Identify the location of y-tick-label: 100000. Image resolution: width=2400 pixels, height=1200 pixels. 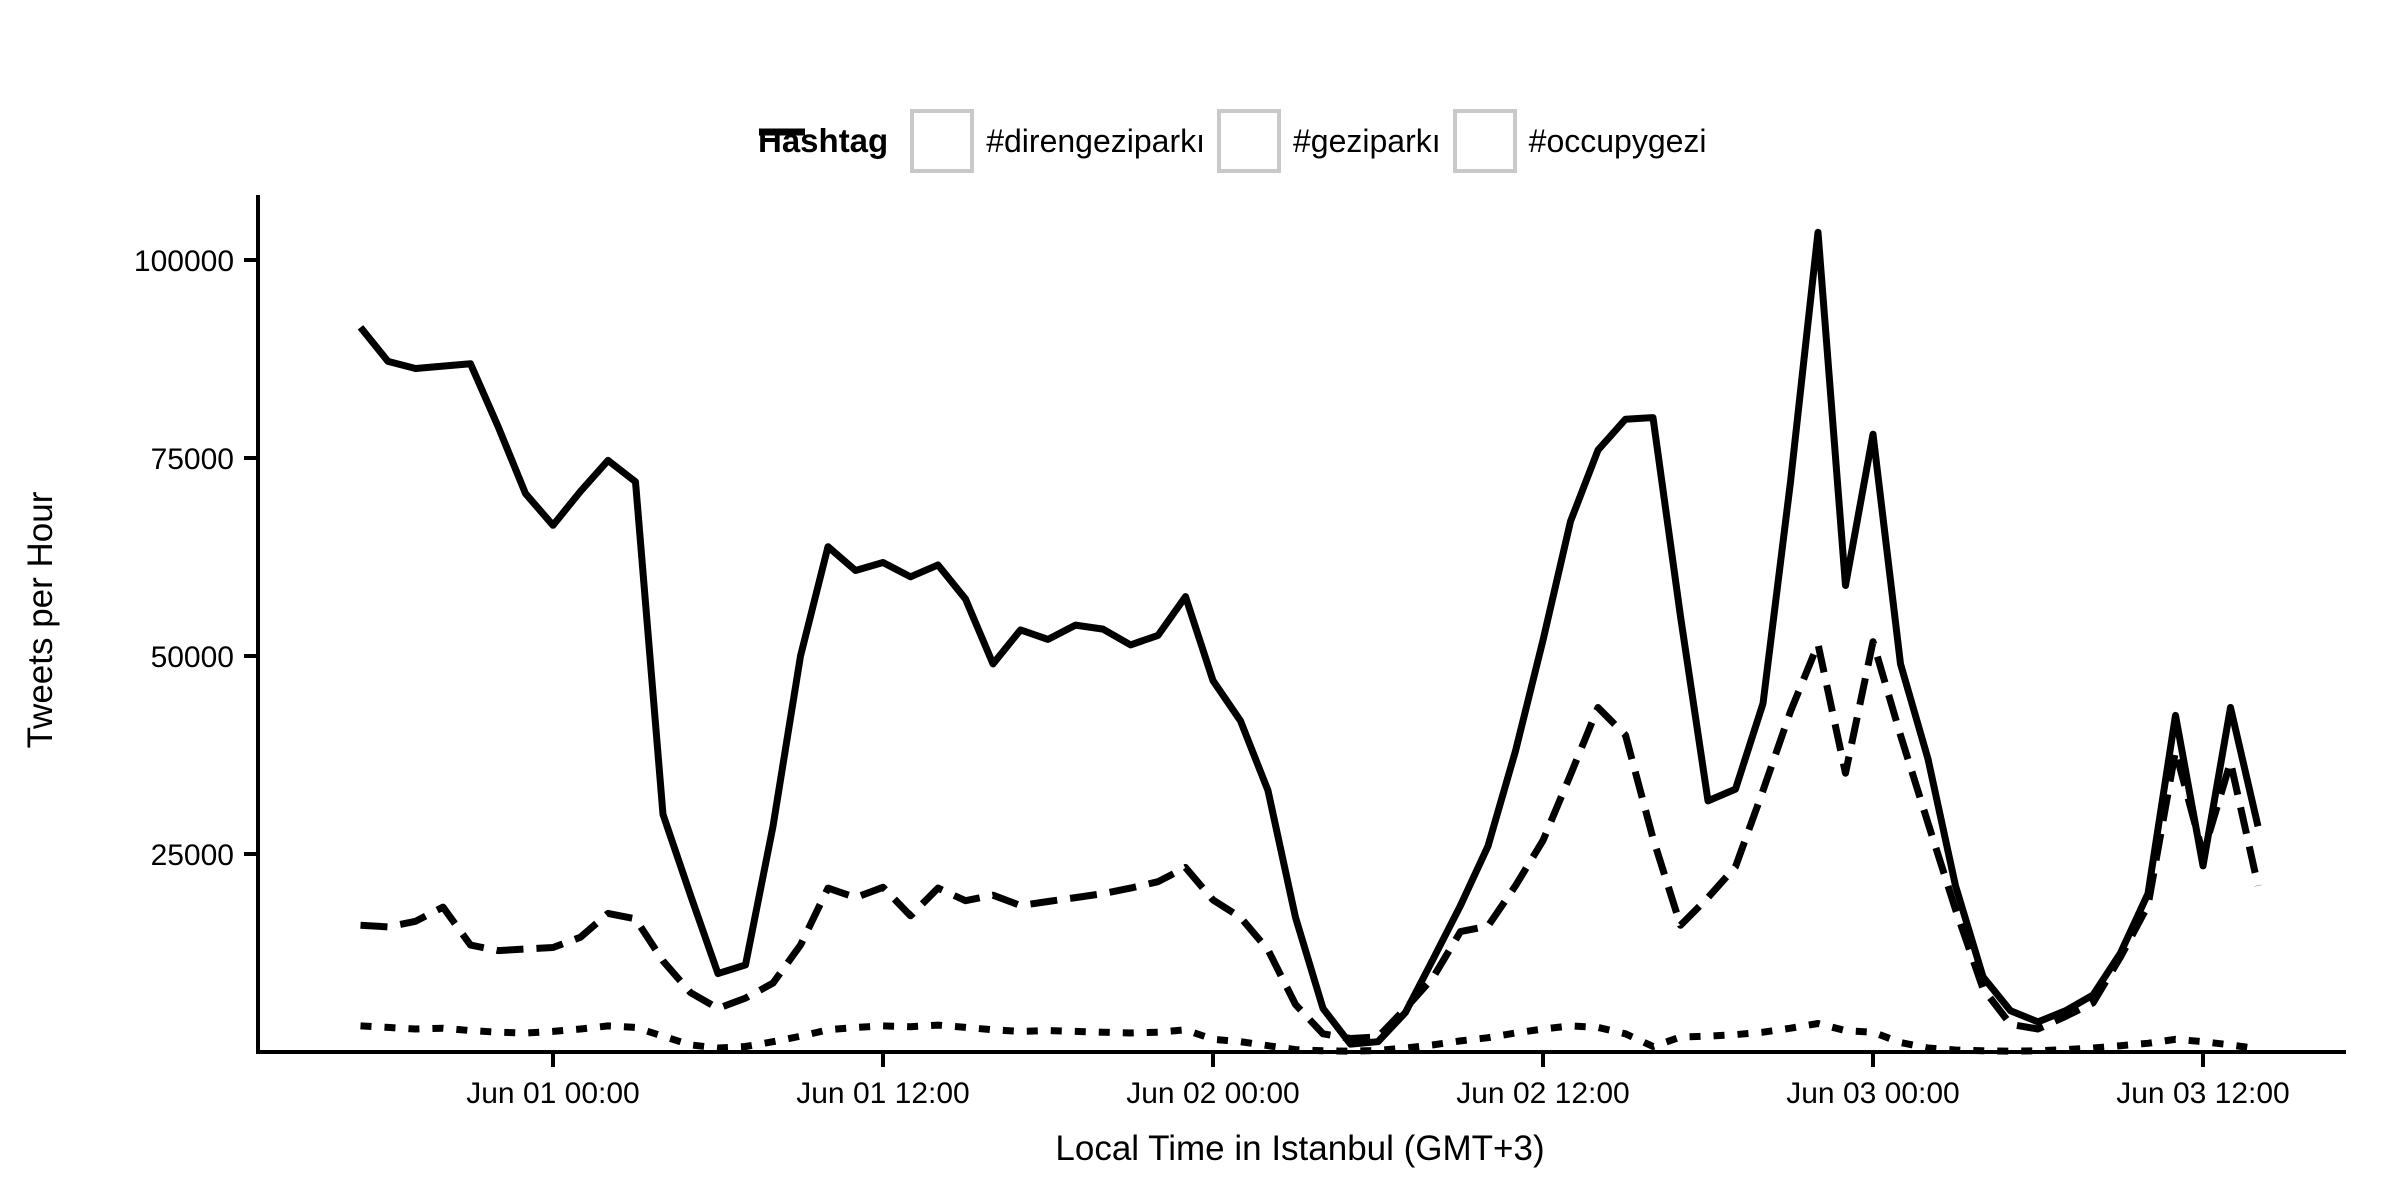
(184, 261).